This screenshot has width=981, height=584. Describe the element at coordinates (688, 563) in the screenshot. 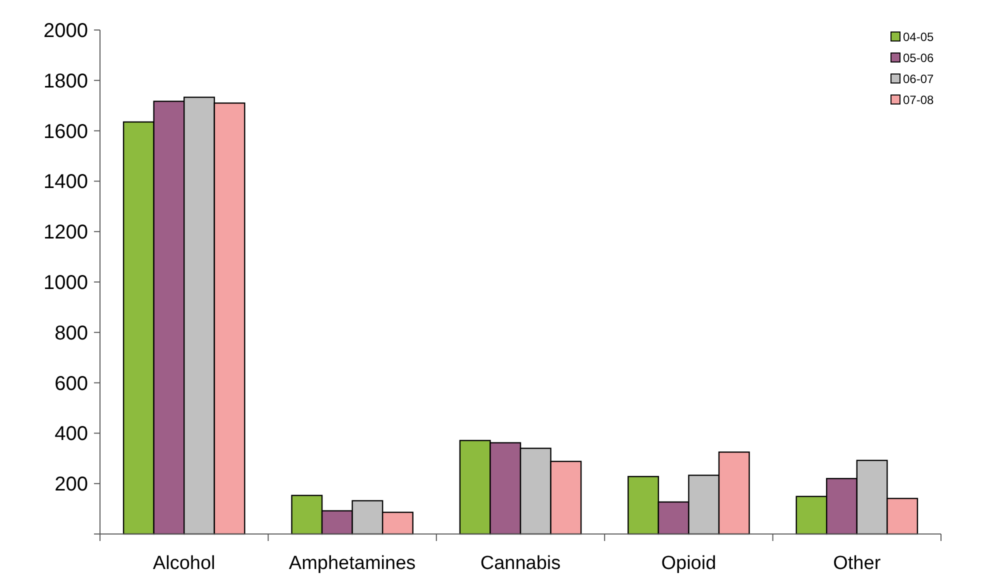

I see `x-tick-label: Opioid` at that location.